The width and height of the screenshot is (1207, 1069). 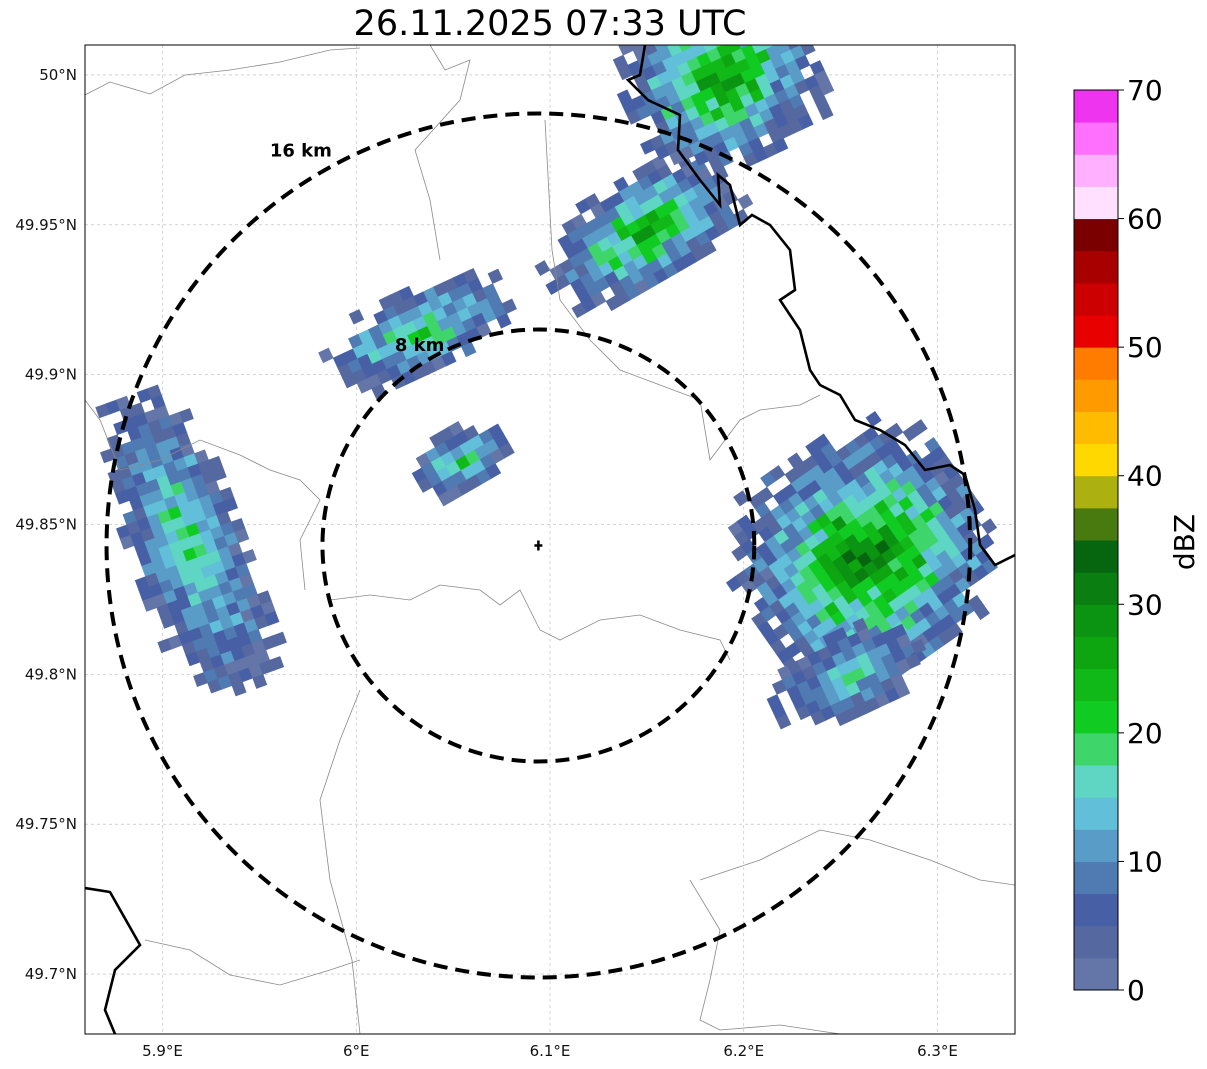 I want to click on lon-tick-label: 5.9°E, so click(x=162, y=1051).